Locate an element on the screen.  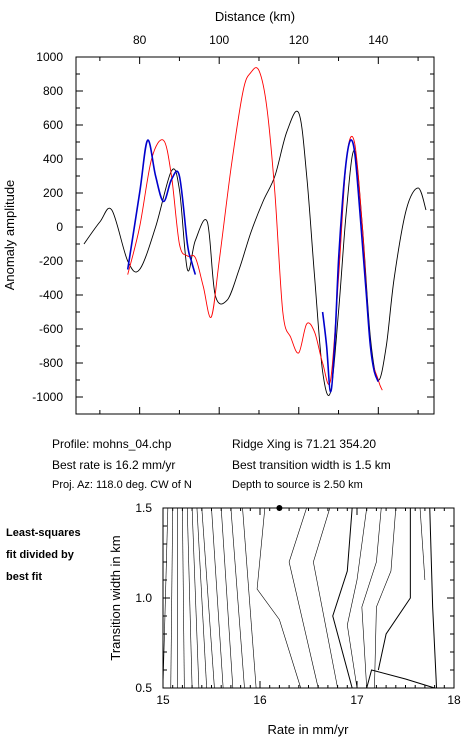
contour-x-tick-label: 16 is located at coordinates (260, 700).